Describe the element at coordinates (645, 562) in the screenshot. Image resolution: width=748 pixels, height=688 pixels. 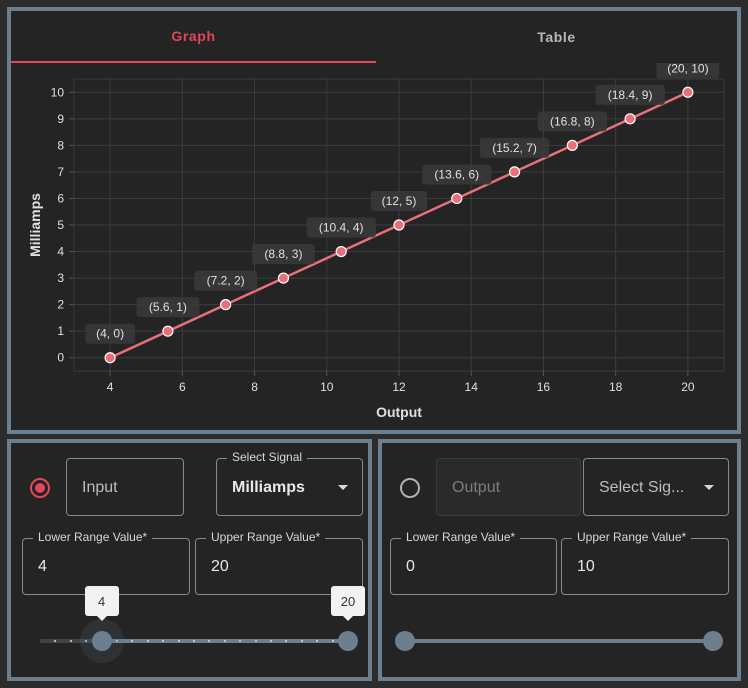
I see `output-upper-range-field: Upper Range Value* 10` at that location.